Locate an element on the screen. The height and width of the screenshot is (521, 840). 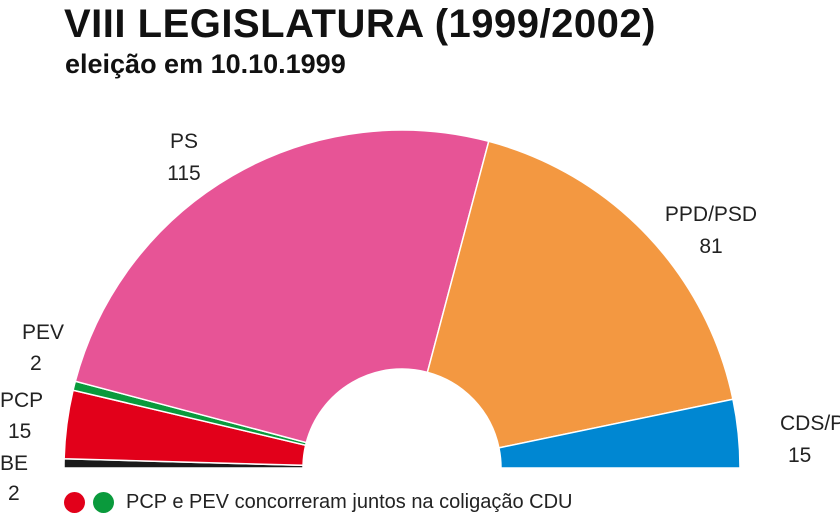
label-ppd-psd-value: 81 is located at coordinates (710, 246).